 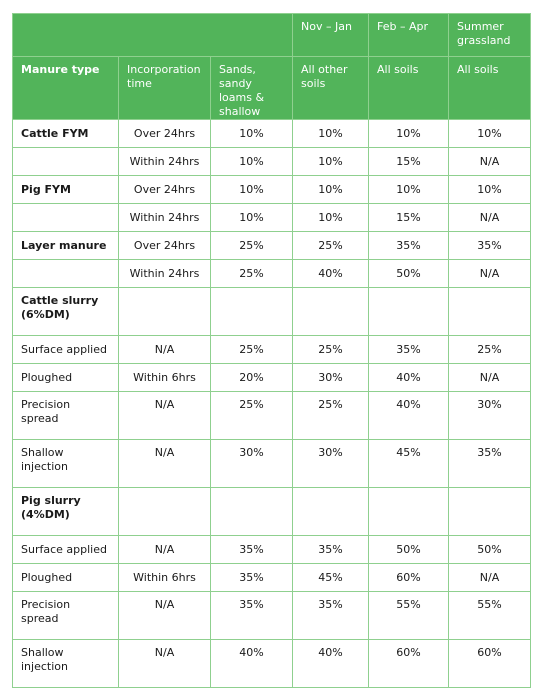 What do you see at coordinates (272, 663) in the screenshot?
I see `table-row: Shallow injection N/A 40% 40% 60% 60%` at bounding box center [272, 663].